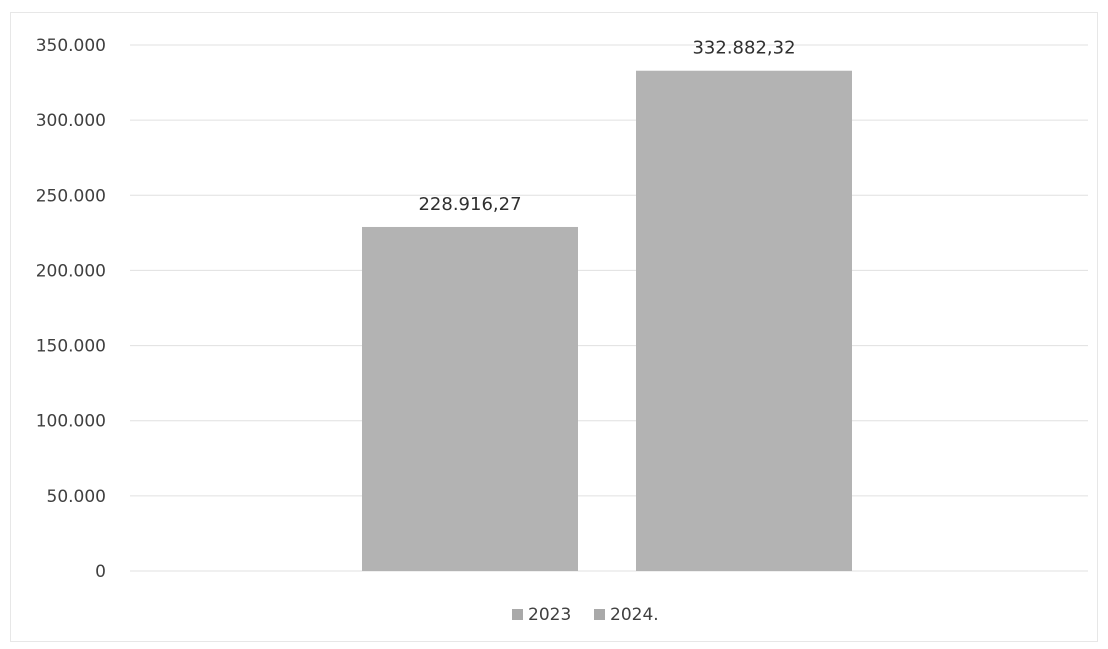 Image resolution: width=1108 pixels, height=649 pixels. What do you see at coordinates (470, 398) in the screenshot?
I see `bar-2023` at bounding box center [470, 398].